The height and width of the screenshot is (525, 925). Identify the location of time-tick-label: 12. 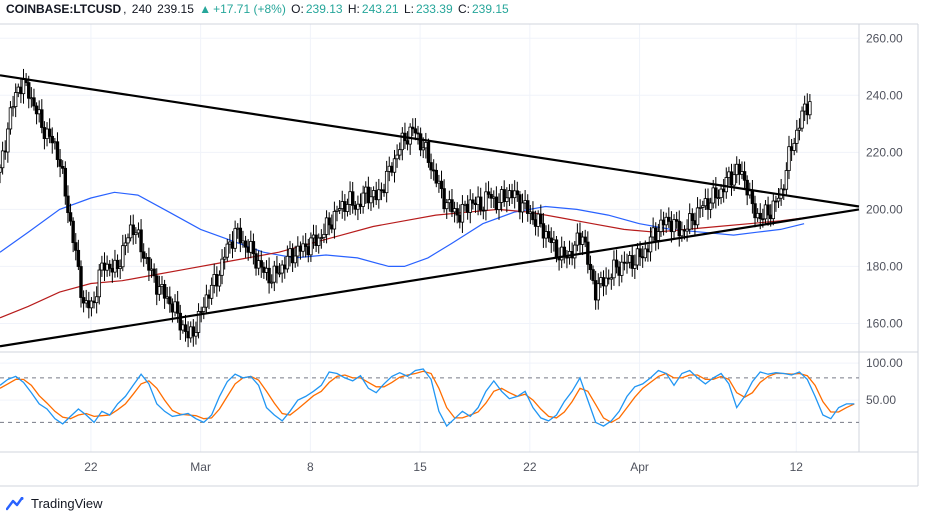
(797, 467).